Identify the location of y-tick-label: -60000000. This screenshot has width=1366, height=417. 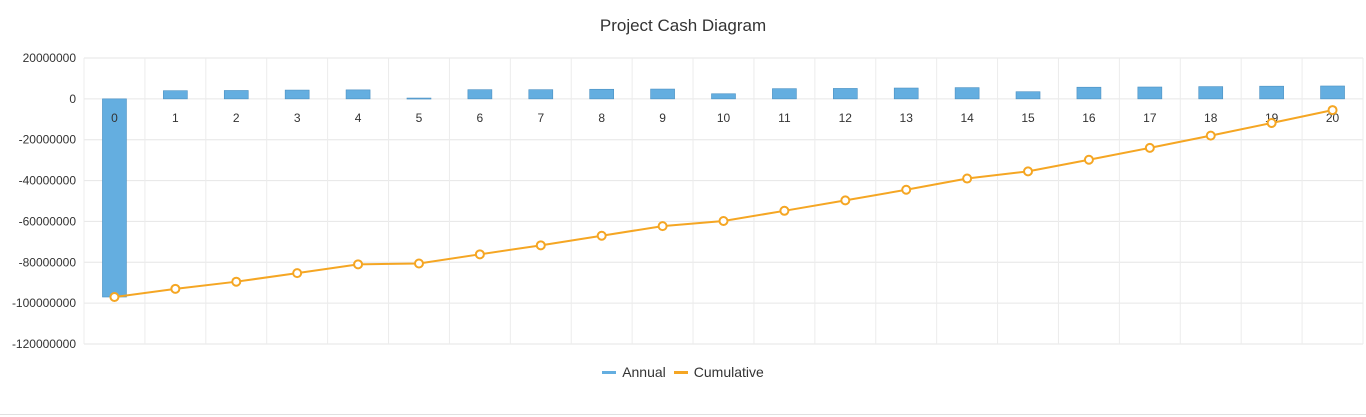
(48, 221).